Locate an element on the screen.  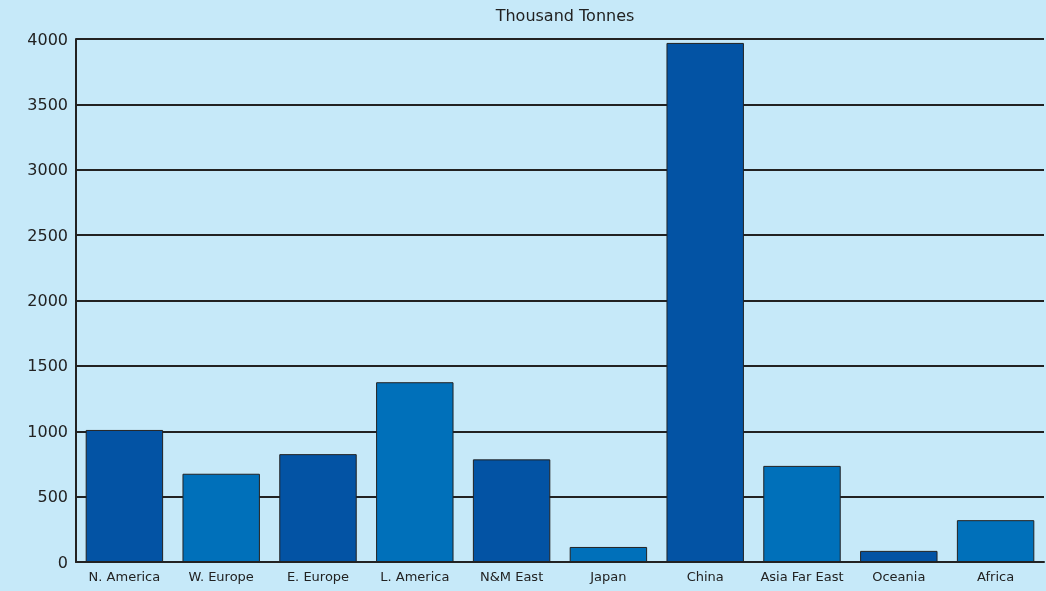
chart-title: Thousand Tonnes is located at coordinates (564, 15).